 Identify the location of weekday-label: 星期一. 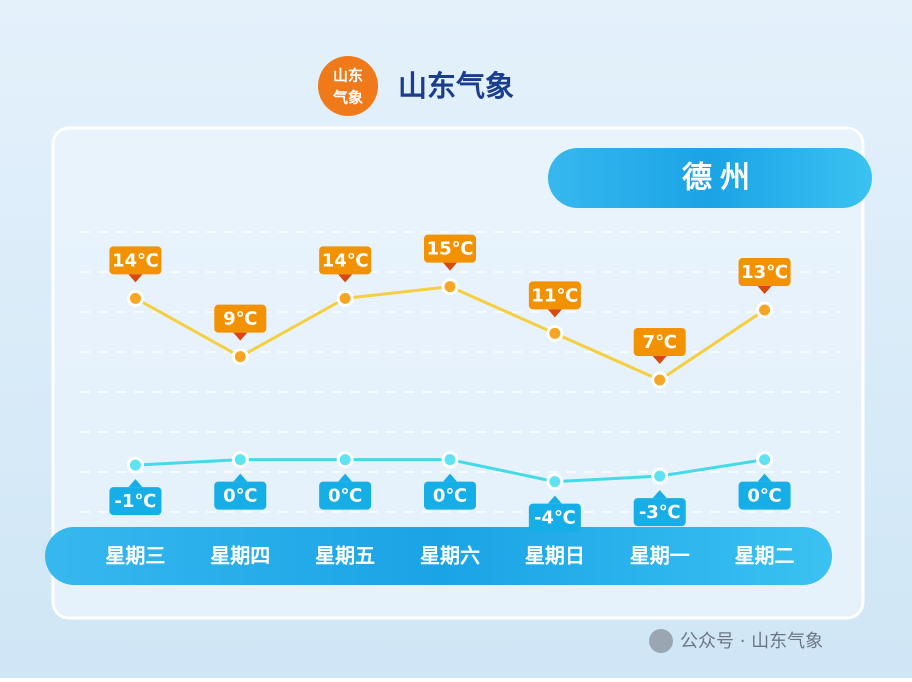
(660, 556).